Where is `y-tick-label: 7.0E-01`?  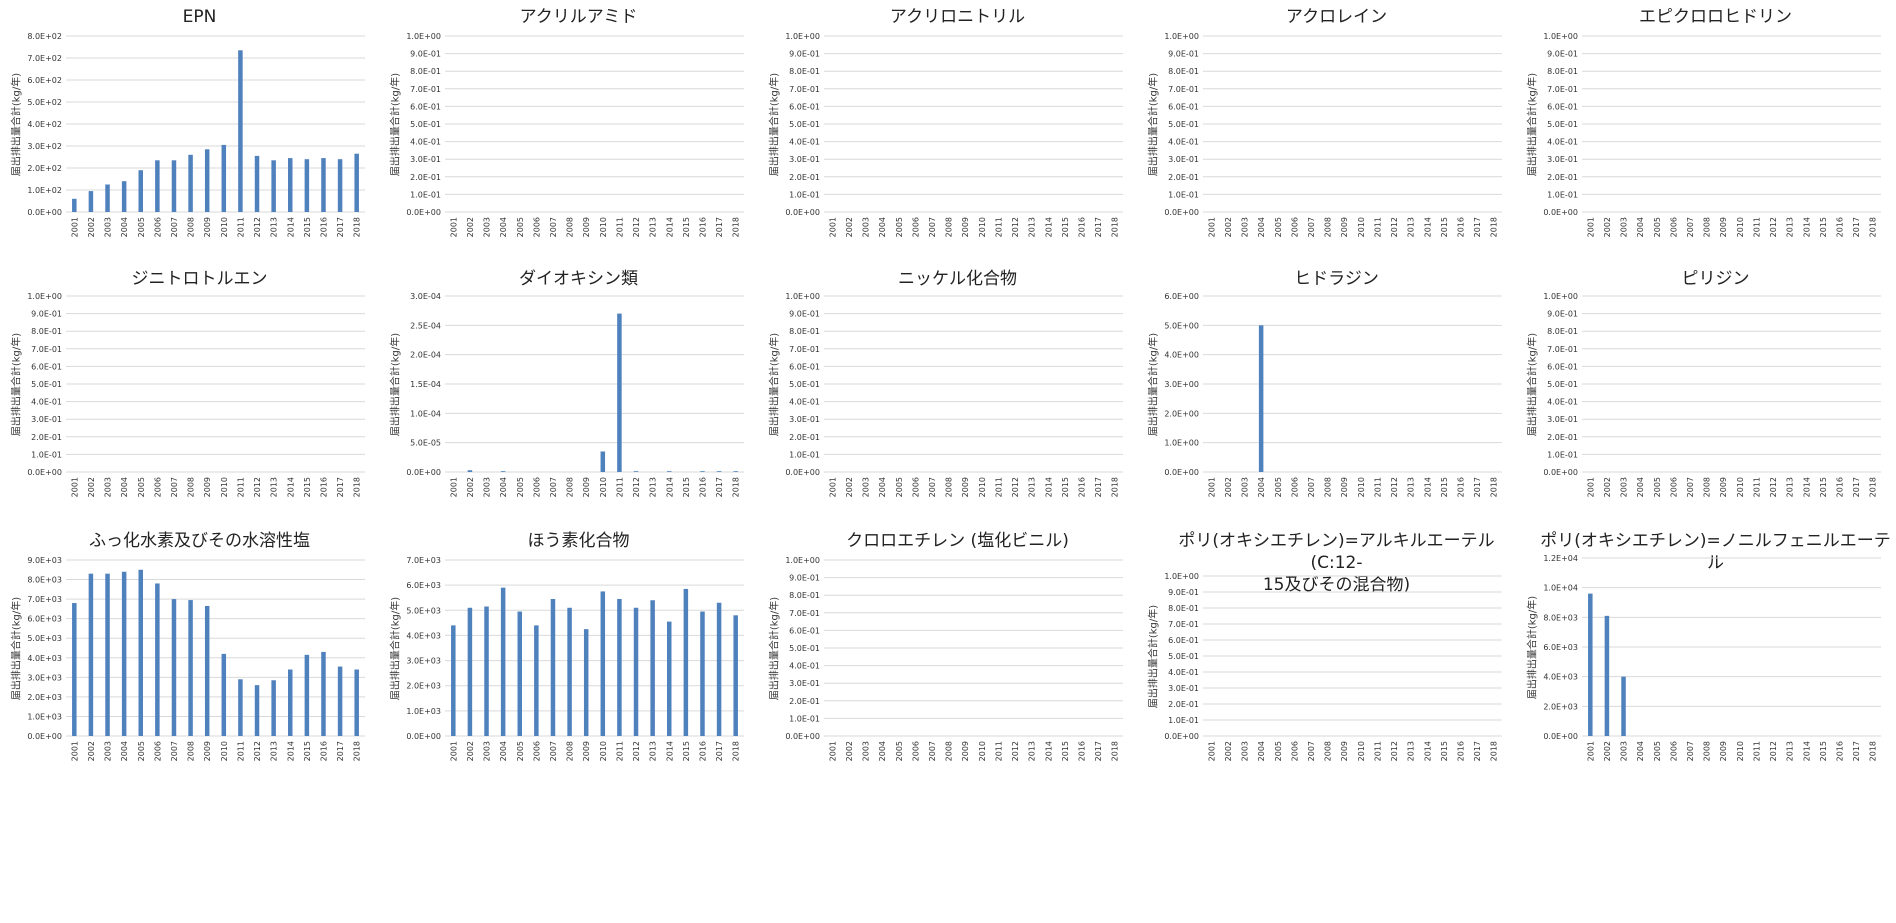
y-tick-label: 7.0E-01 is located at coordinates (1562, 89).